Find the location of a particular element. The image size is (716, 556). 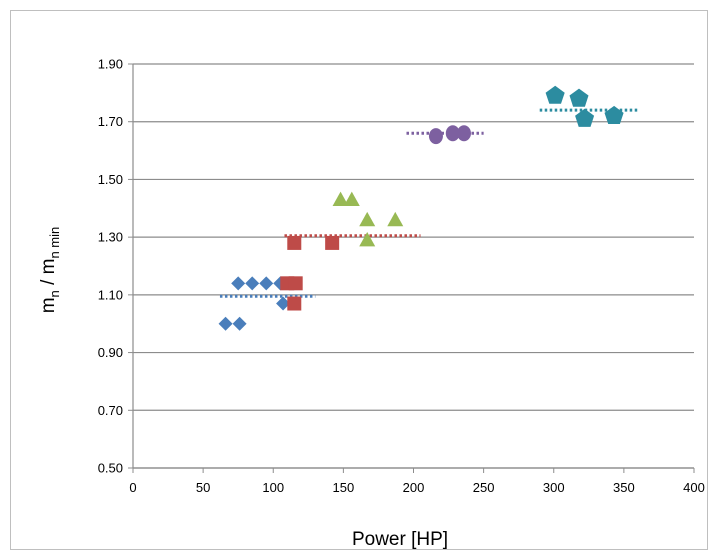

y-tick-label: 1.90 is located at coordinates (110, 64).